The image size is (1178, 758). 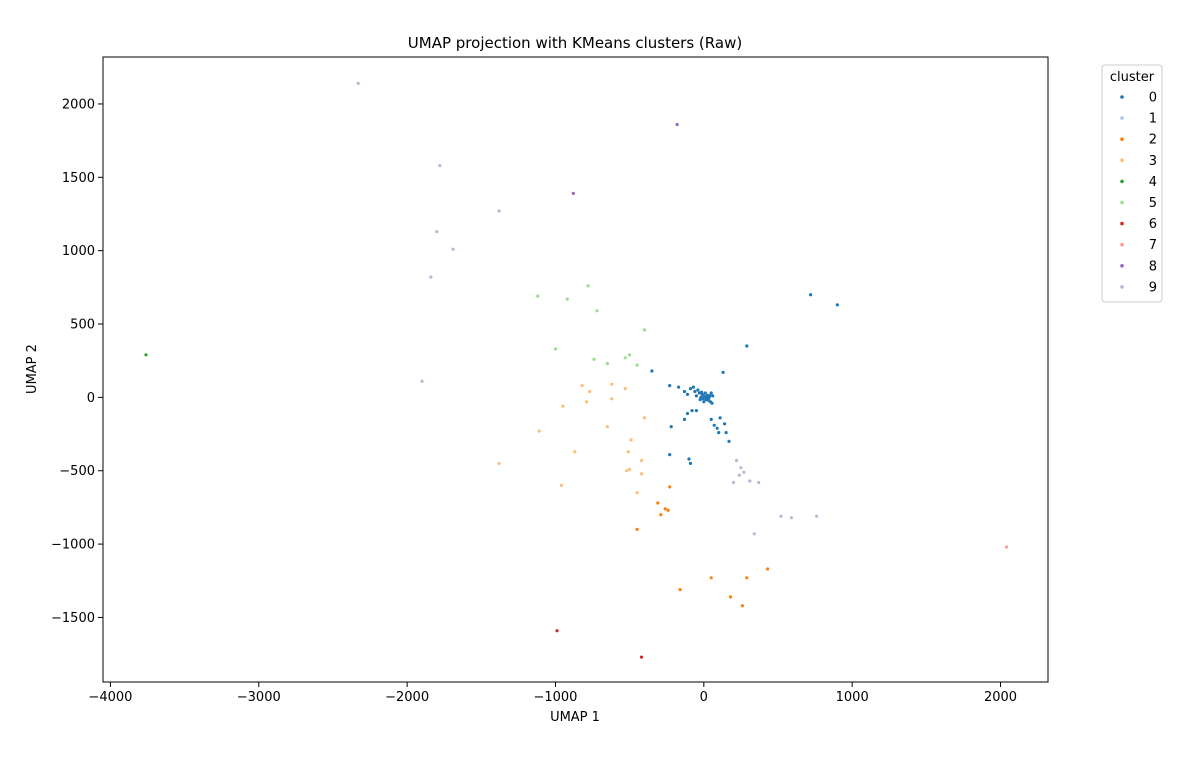 What do you see at coordinates (1138, 193) in the screenshot?
I see `legend-items: 0 1 2 3 4 5 6 7 8 9` at bounding box center [1138, 193].